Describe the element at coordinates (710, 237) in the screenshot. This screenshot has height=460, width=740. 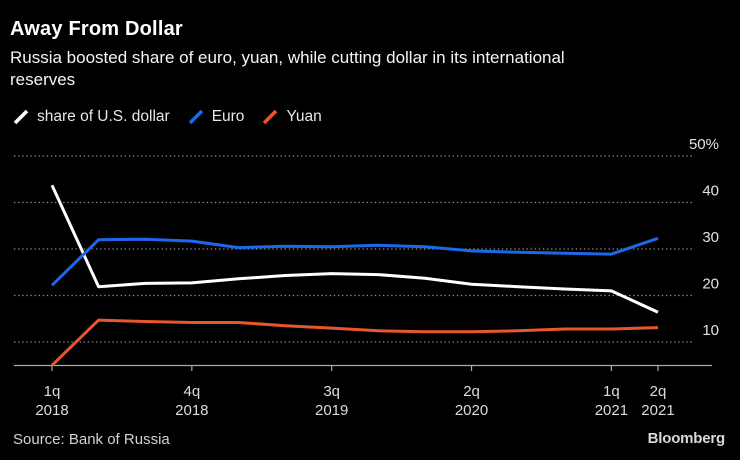
I see `y-axis-label: 30` at that location.